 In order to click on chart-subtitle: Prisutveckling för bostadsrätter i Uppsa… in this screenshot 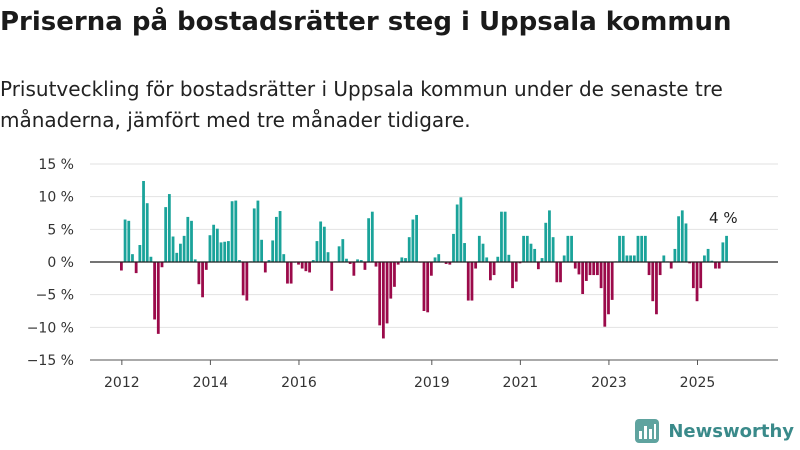, I will do `click(361, 104)`.